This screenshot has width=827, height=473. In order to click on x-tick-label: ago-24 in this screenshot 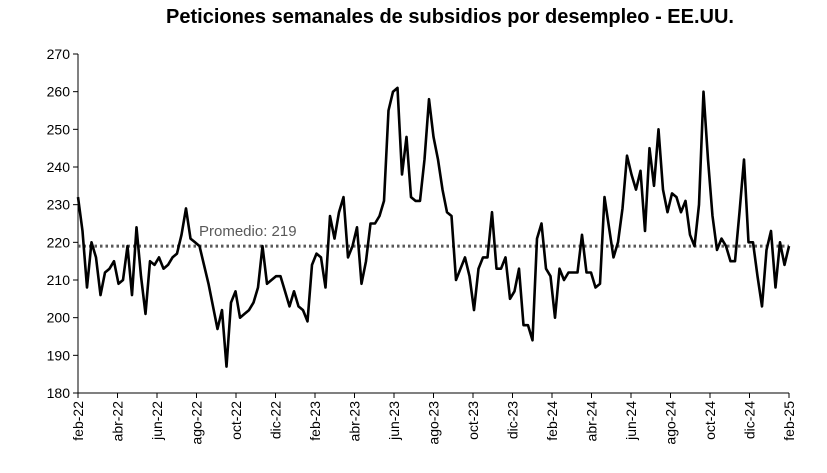, I will do `click(671, 423)`.